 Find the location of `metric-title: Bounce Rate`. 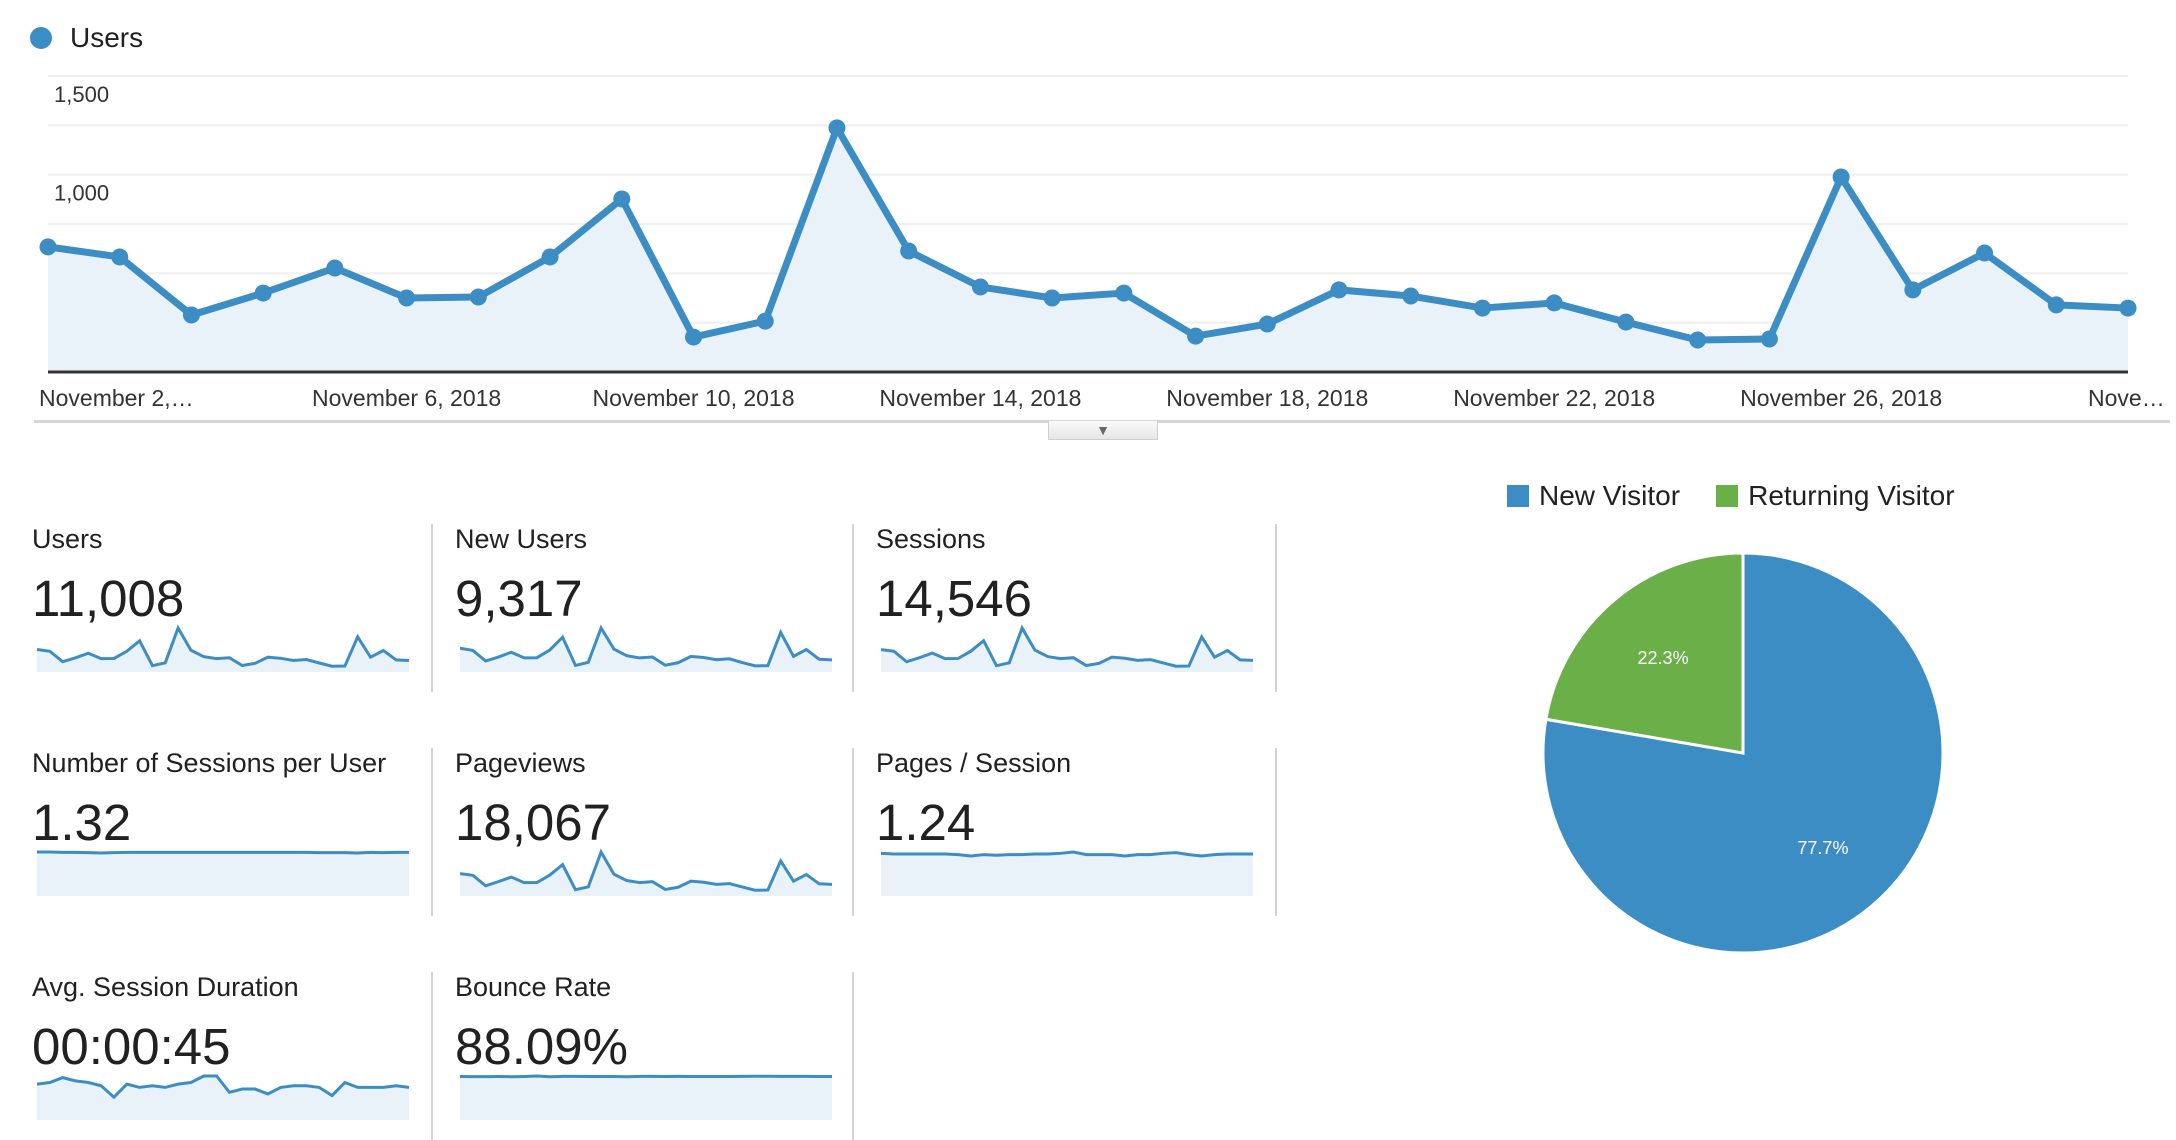

metric-title: Bounce Rate is located at coordinates (533, 987).